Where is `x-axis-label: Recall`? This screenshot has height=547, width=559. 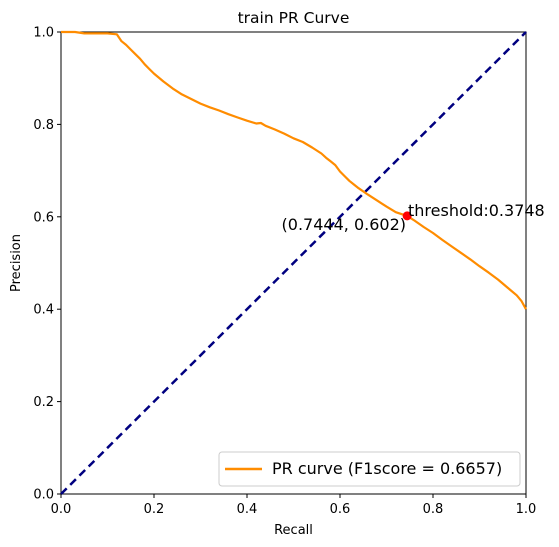 x-axis-label: Recall is located at coordinates (293, 530).